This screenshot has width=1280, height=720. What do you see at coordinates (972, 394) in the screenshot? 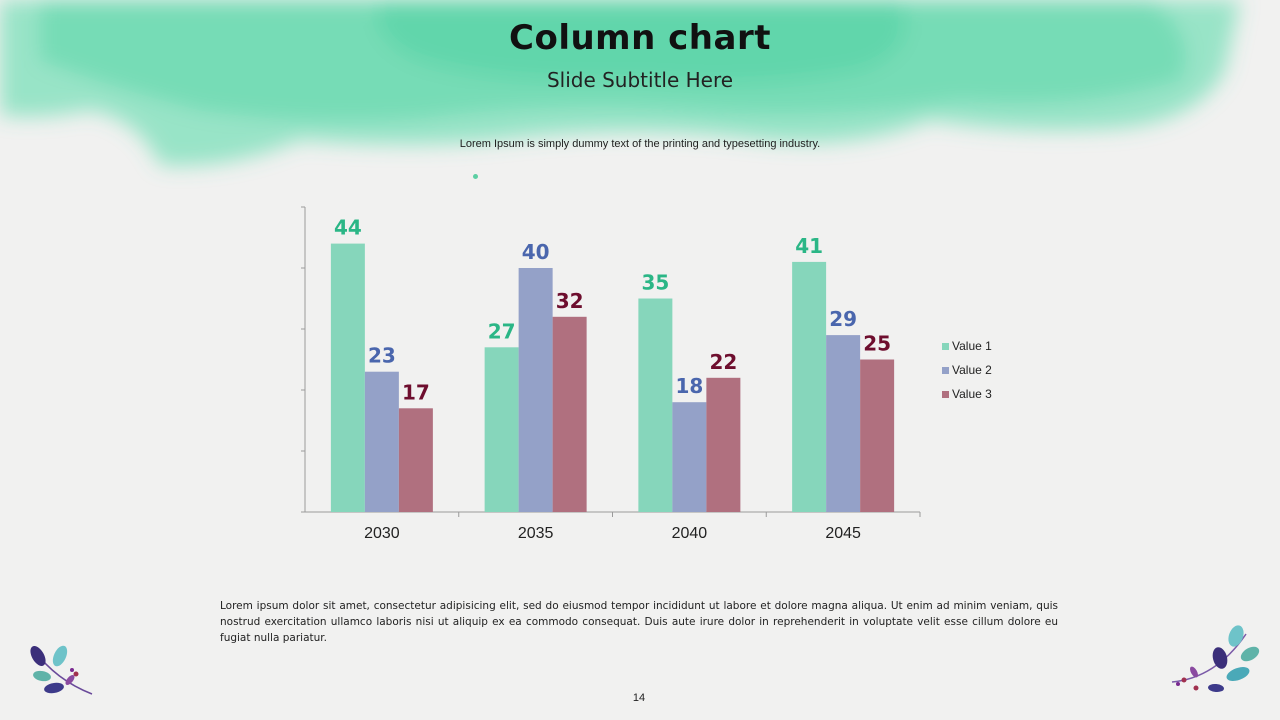
I see `legend-label: Value 3` at bounding box center [972, 394].